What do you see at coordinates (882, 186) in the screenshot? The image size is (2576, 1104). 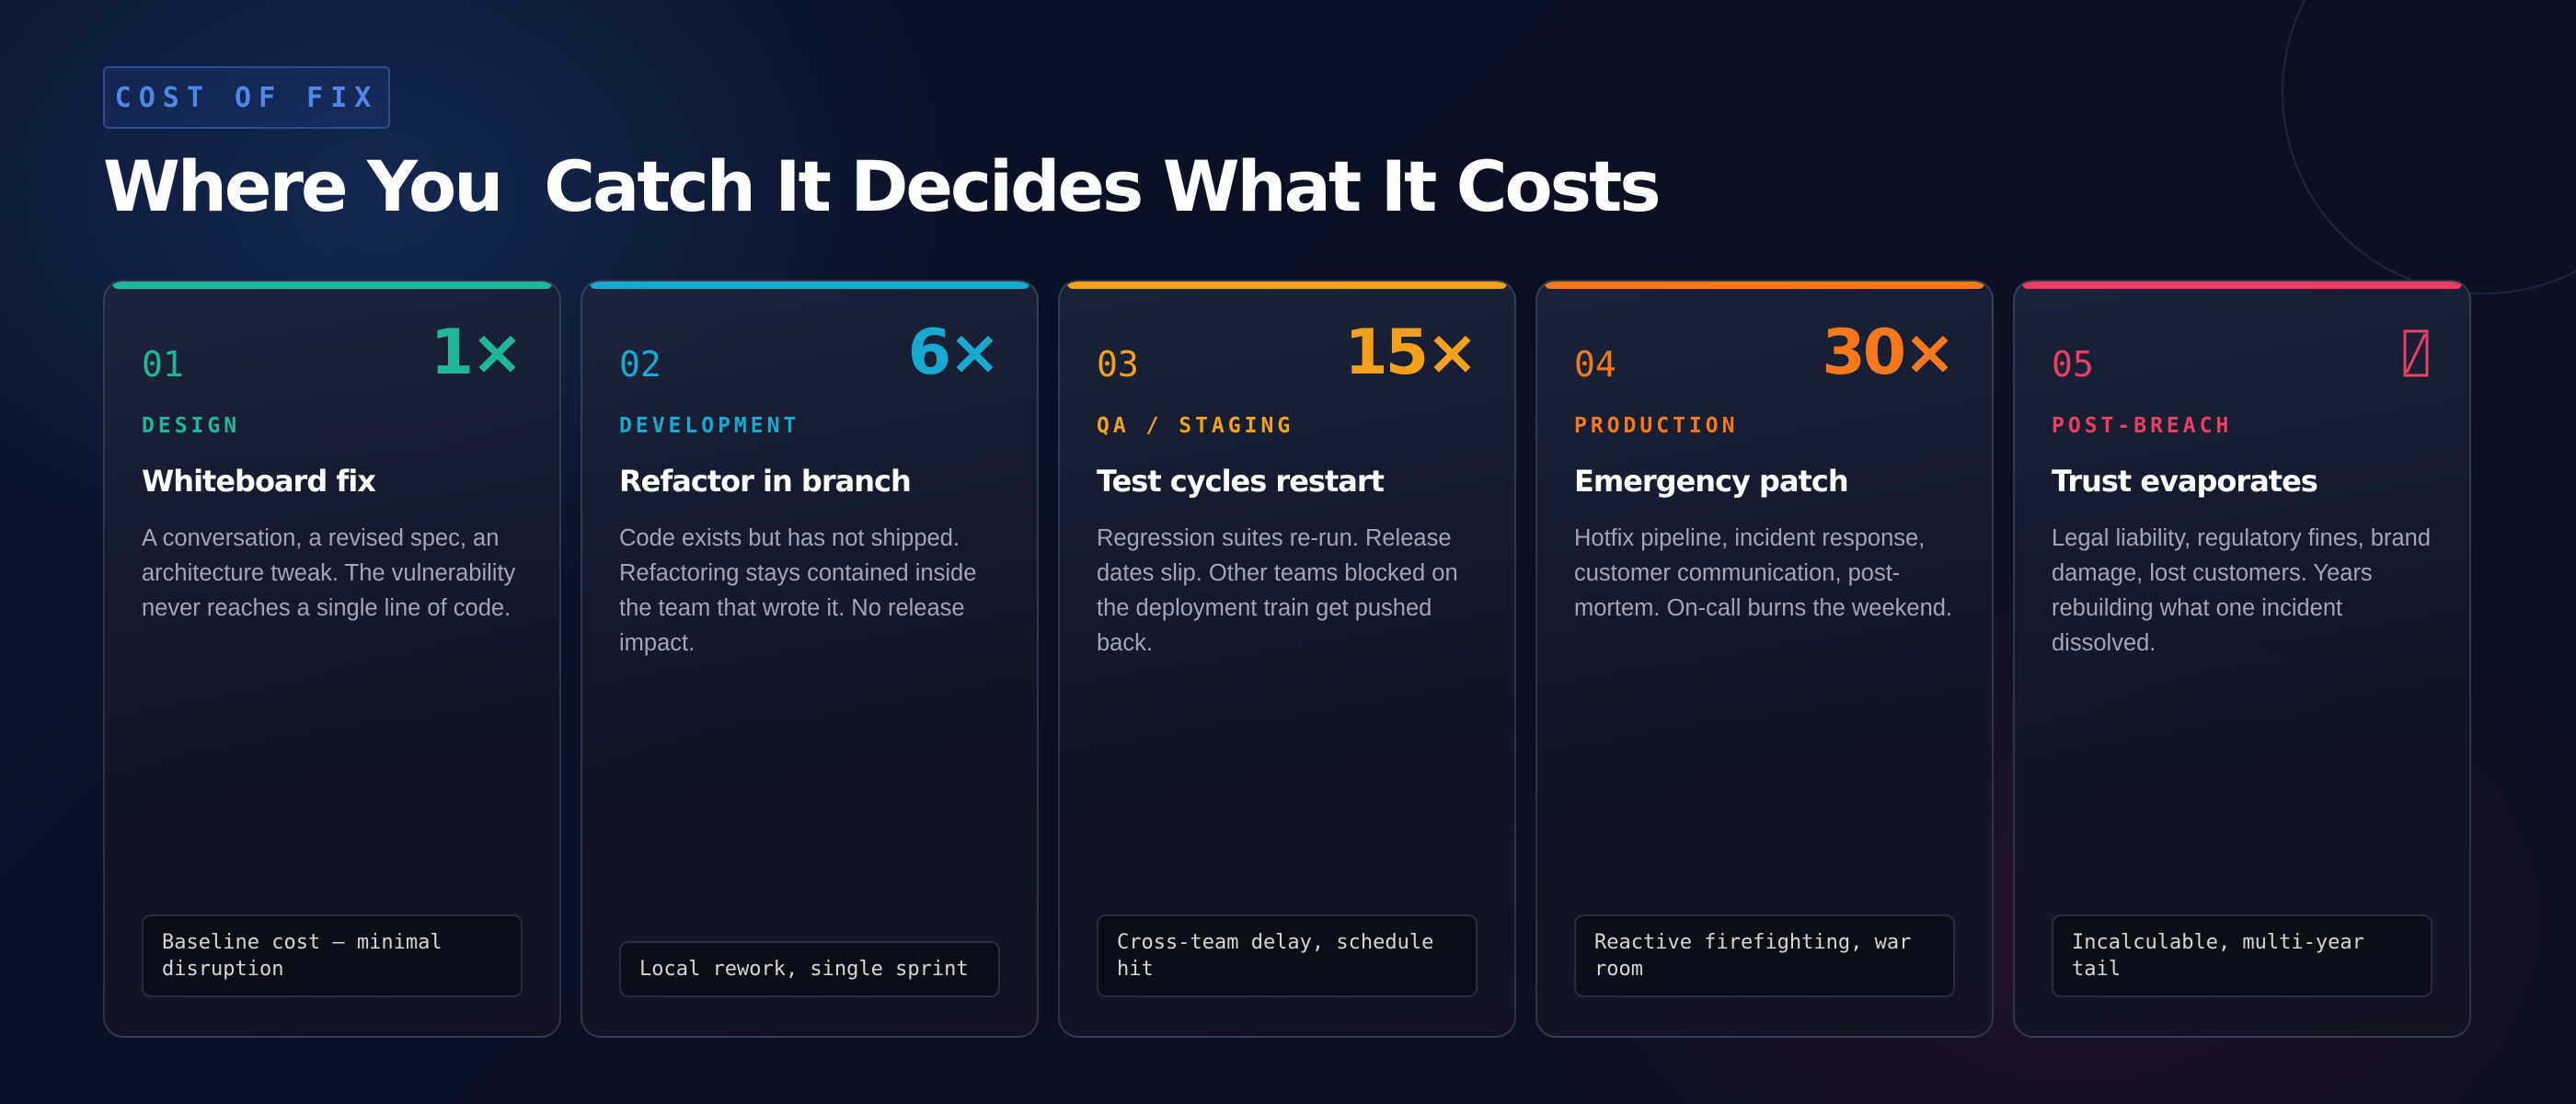 I see `page-title: Where You Catch It Decides What It Costs` at bounding box center [882, 186].